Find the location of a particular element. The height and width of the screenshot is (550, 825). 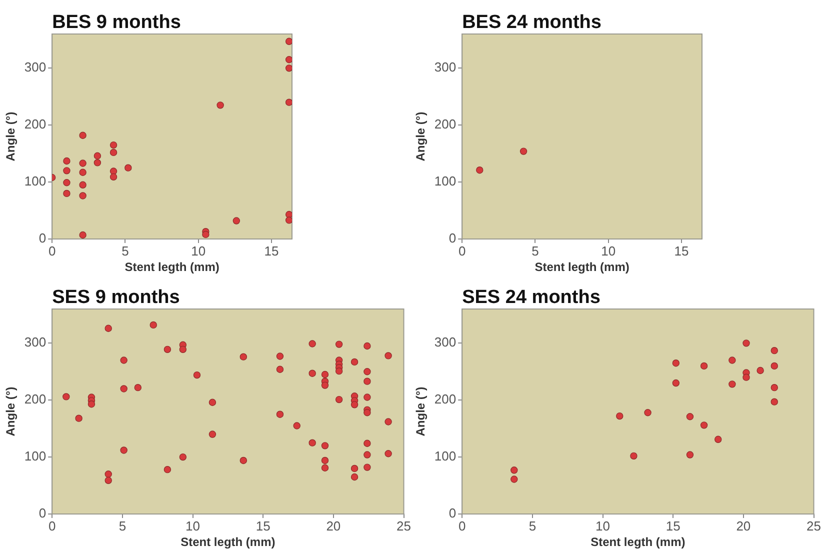

chart-title: SES 24 months is located at coordinates (531, 297).